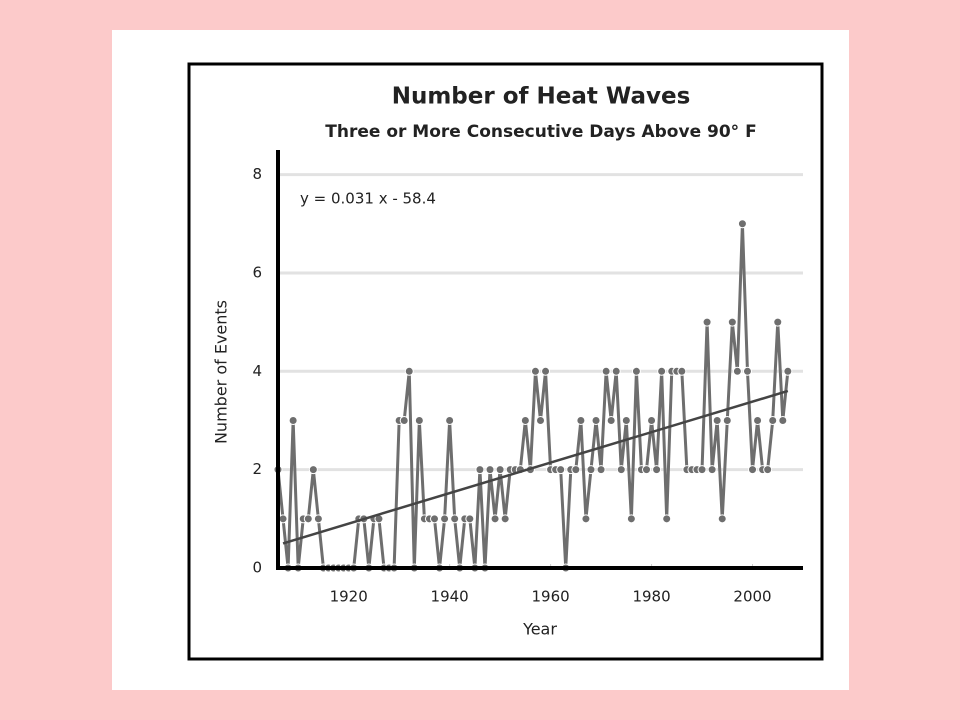 The image size is (960, 720). Describe the element at coordinates (539, 629) in the screenshot. I see `x-axis-label: Year` at that location.